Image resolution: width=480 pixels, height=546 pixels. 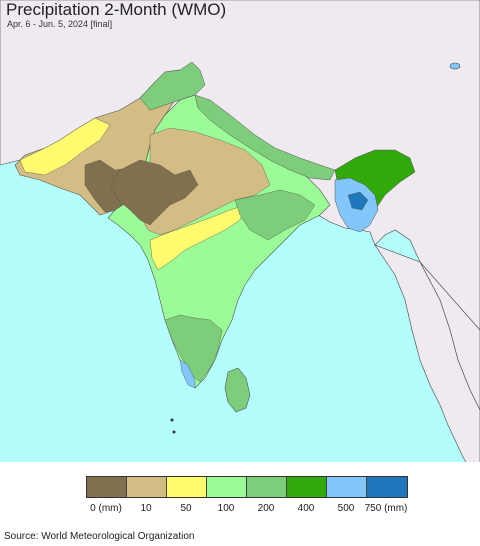 I want to click on legend-tick-label: 0 (mm), so click(x=106, y=508).